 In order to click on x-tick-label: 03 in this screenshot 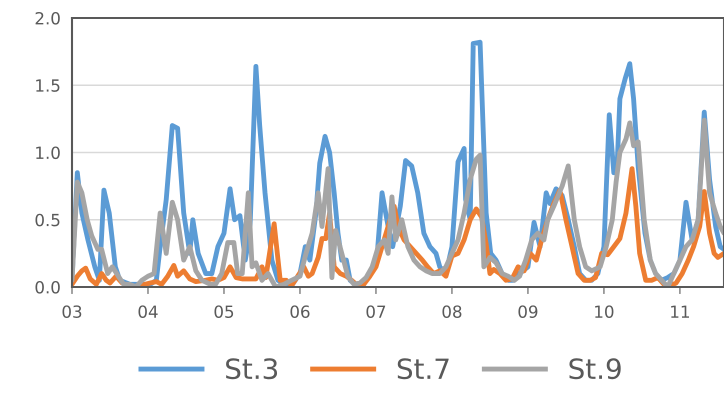, I will do `click(72, 311)`.